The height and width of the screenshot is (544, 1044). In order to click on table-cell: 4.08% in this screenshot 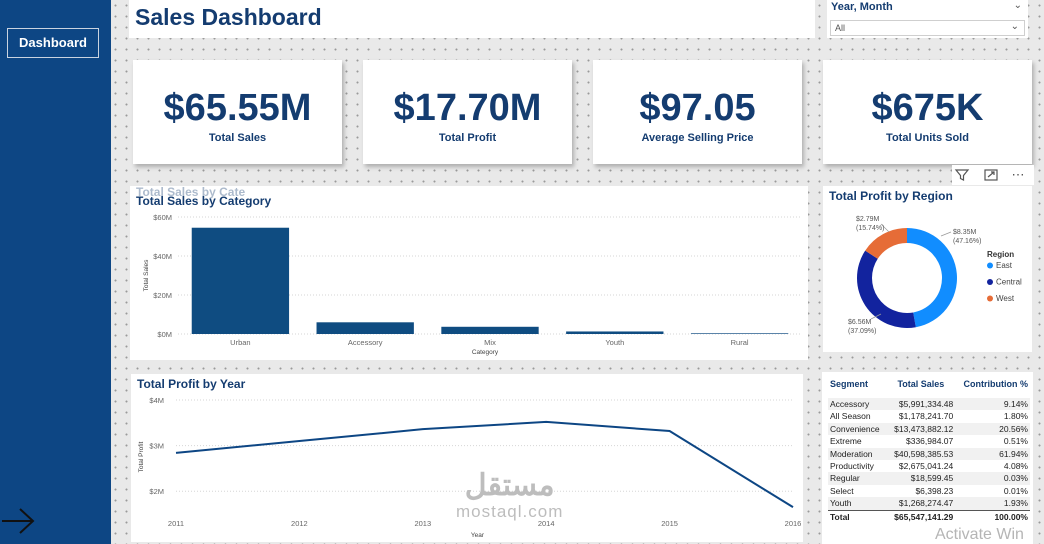, I will do `click(1015, 466)`.